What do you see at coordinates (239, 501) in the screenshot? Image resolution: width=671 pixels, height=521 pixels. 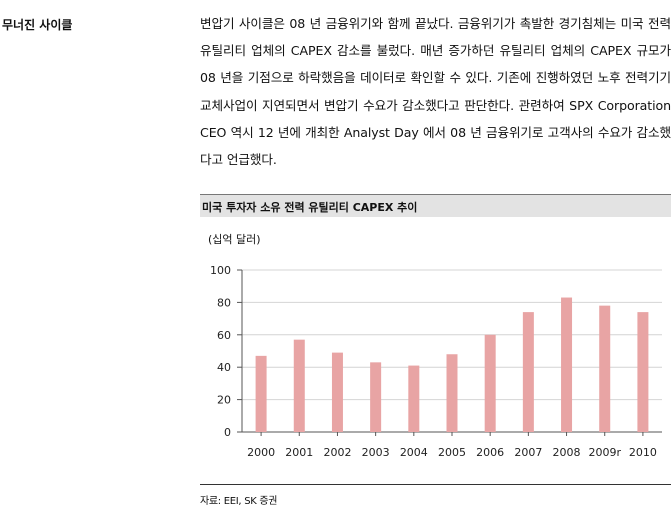 I see `source-note: 자료: EEI, SK 증권` at bounding box center [239, 501].